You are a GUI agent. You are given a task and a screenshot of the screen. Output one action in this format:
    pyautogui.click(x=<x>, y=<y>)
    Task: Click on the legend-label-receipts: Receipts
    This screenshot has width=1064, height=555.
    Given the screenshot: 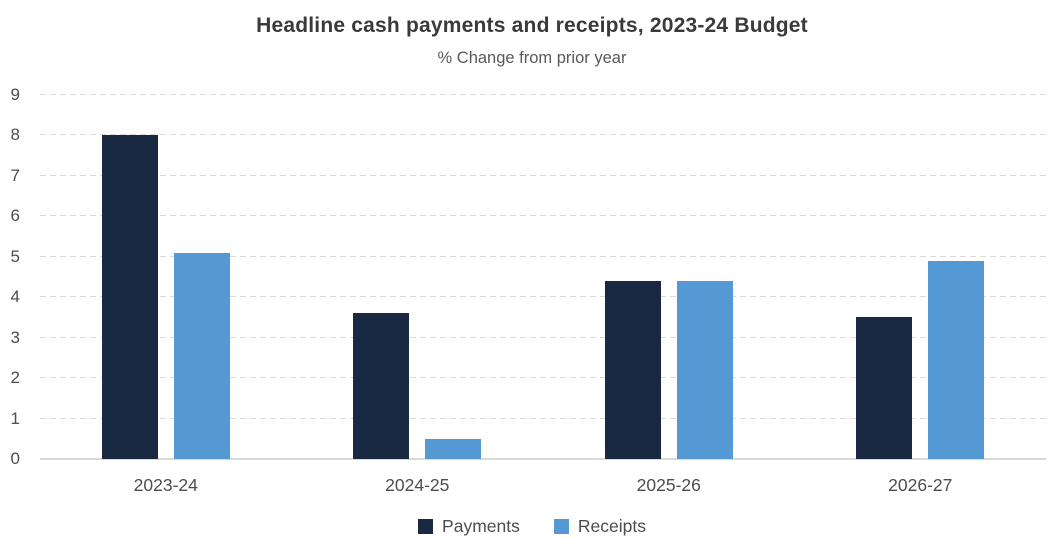 What is the action you would take?
    pyautogui.click(x=611, y=526)
    